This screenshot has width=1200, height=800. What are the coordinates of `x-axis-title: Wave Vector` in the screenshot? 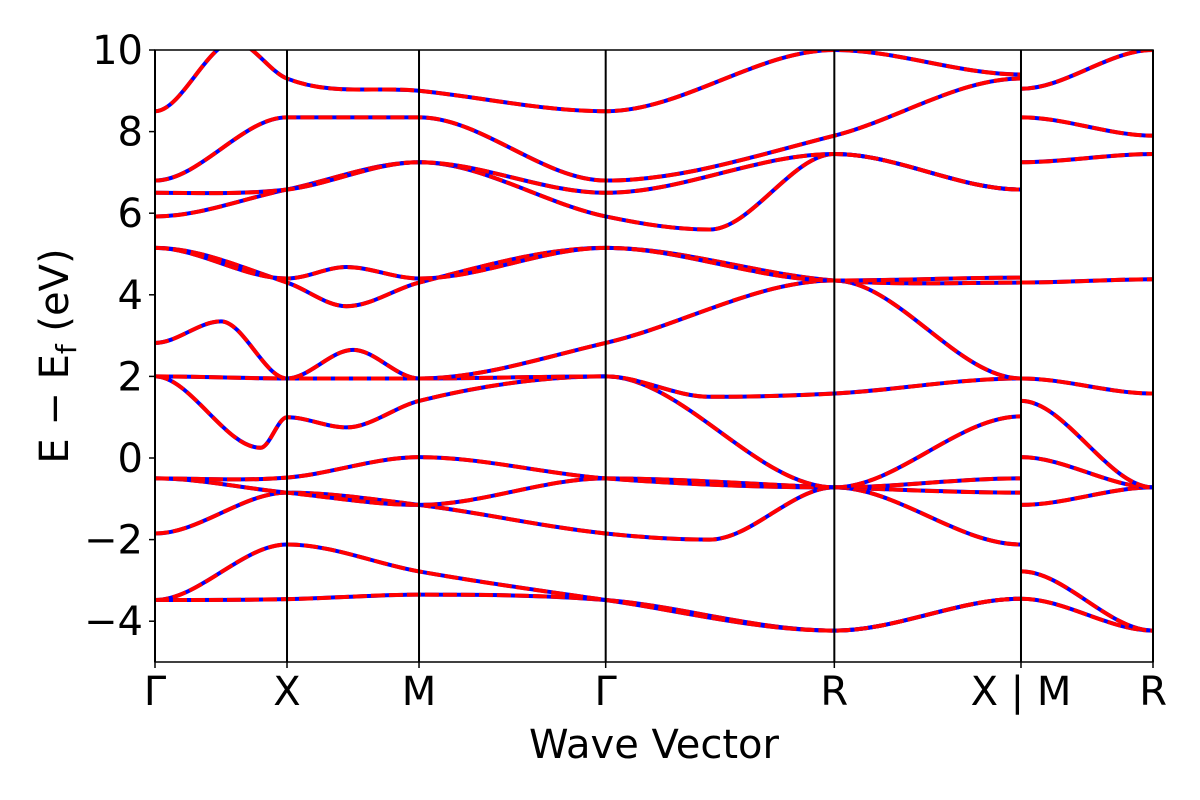 It's located at (654, 745).